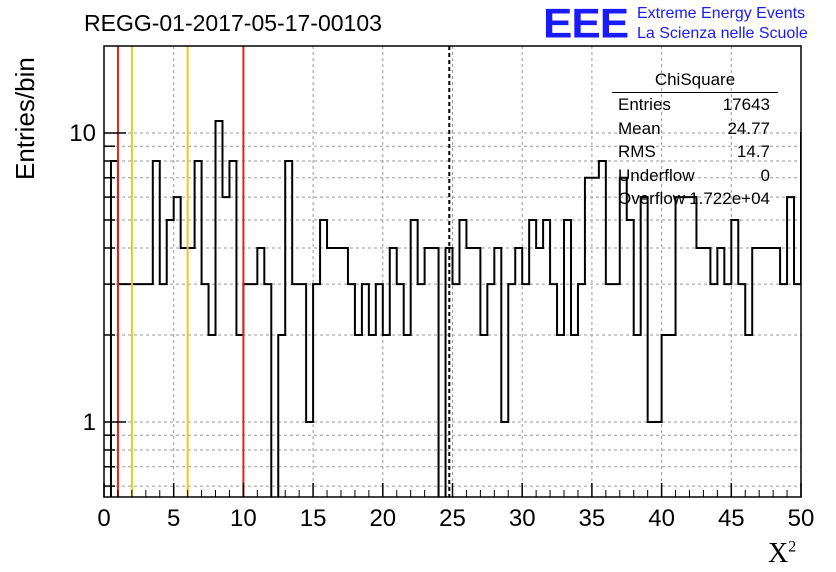 The width and height of the screenshot is (836, 572). Describe the element at coordinates (82, 133) in the screenshot. I see `y-tick-label: 10` at that location.